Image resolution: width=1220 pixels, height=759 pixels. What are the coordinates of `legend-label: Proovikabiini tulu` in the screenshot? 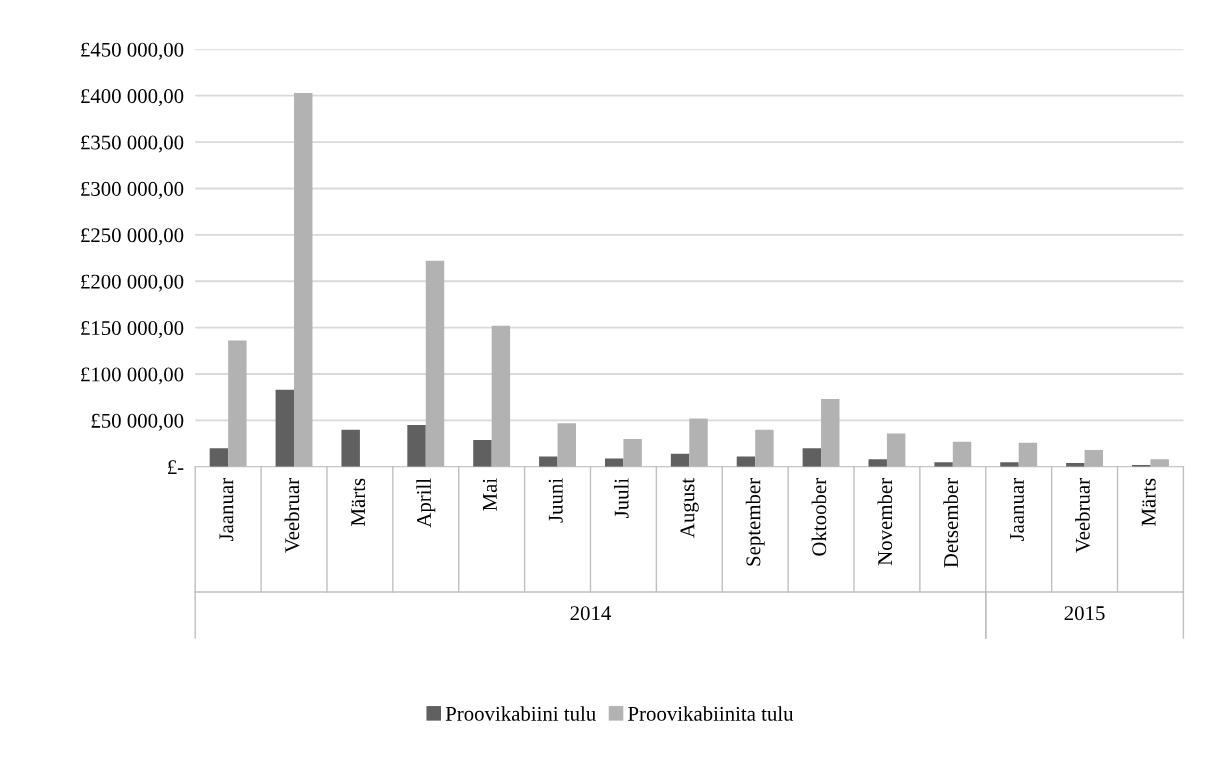 It's located at (520, 713).